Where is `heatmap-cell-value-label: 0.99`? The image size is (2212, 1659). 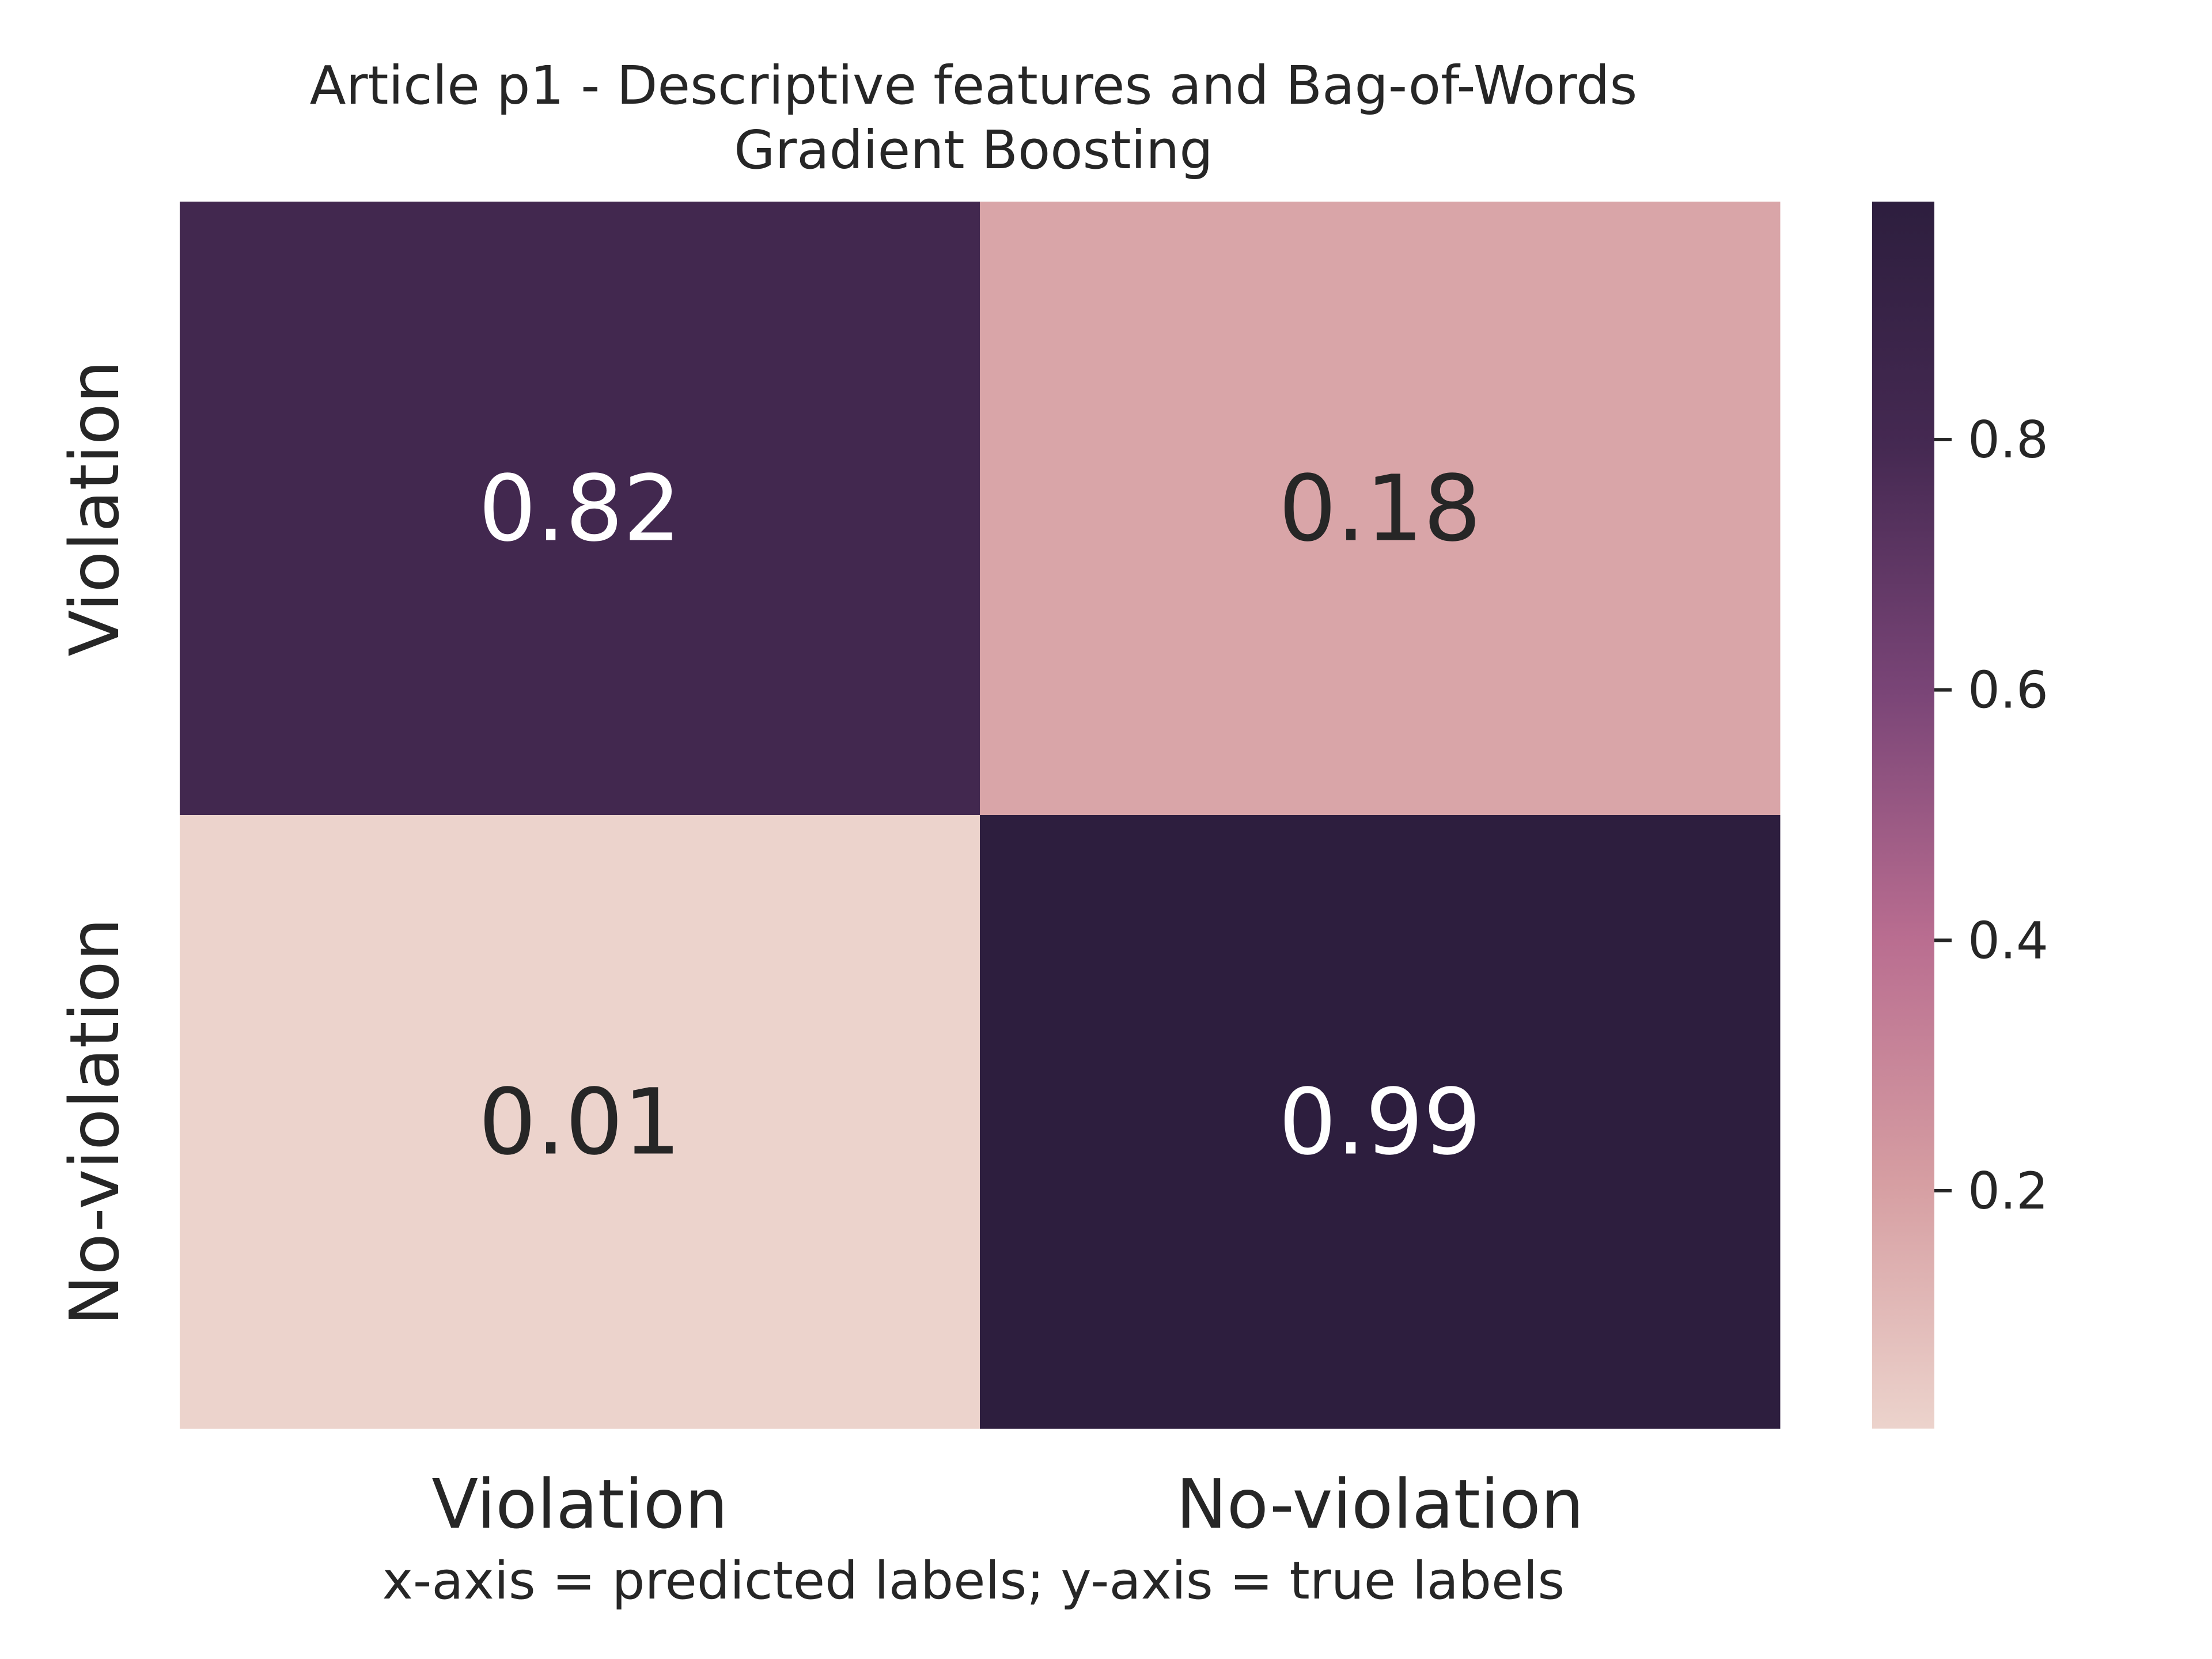
heatmap-cell-value-label: 0.99 is located at coordinates (1380, 1123).